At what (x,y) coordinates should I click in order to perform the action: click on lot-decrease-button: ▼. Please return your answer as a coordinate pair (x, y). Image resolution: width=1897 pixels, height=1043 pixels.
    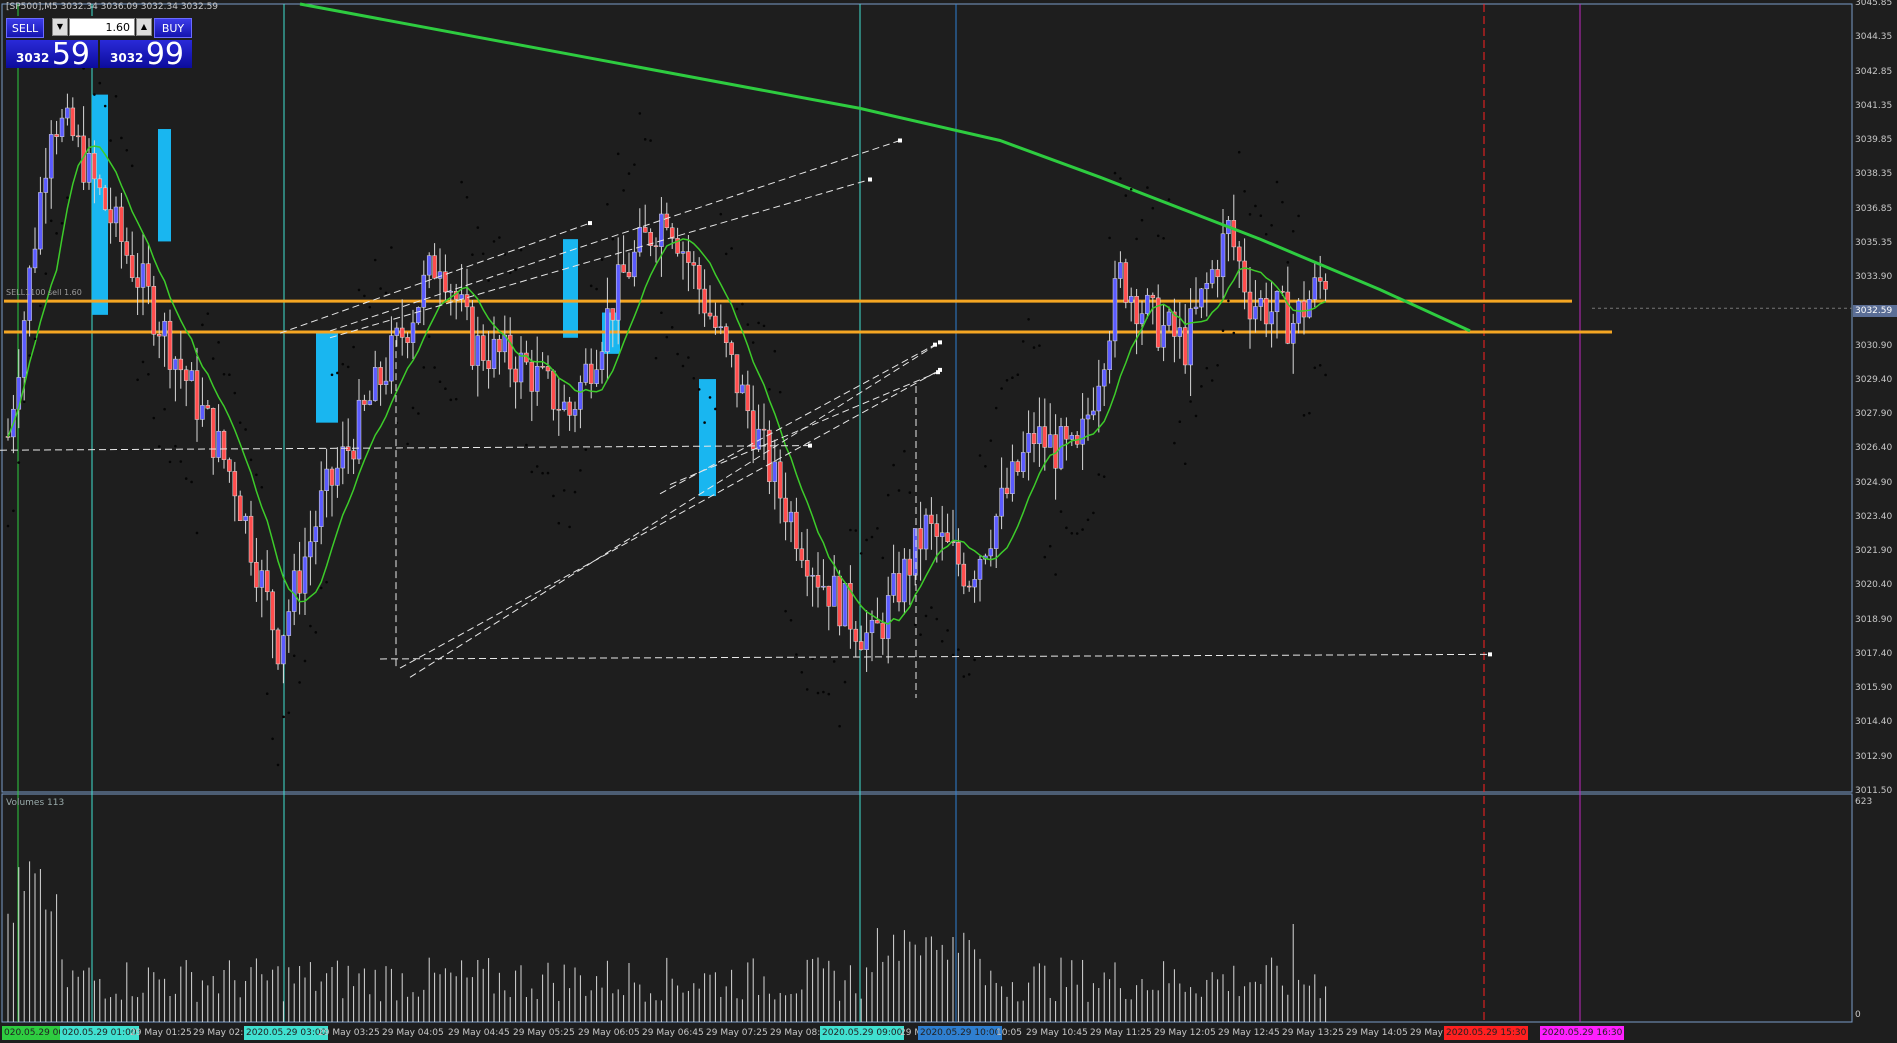
    Looking at the image, I should click on (60, 27).